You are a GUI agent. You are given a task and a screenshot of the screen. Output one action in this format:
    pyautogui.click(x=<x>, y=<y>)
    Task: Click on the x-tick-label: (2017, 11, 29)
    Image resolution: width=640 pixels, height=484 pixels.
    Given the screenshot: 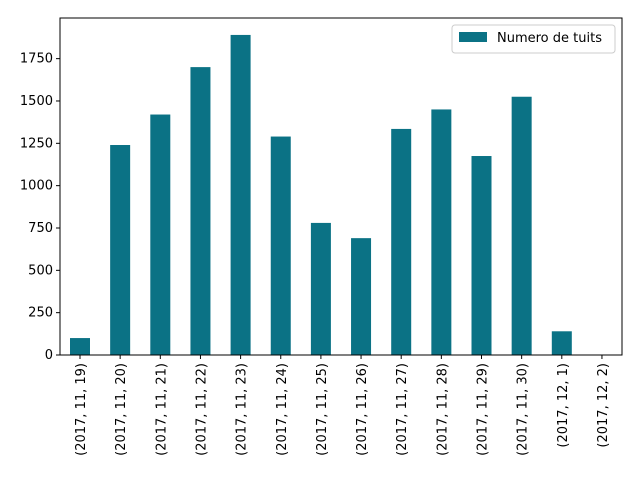 What is the action you would take?
    pyautogui.click(x=483, y=409)
    